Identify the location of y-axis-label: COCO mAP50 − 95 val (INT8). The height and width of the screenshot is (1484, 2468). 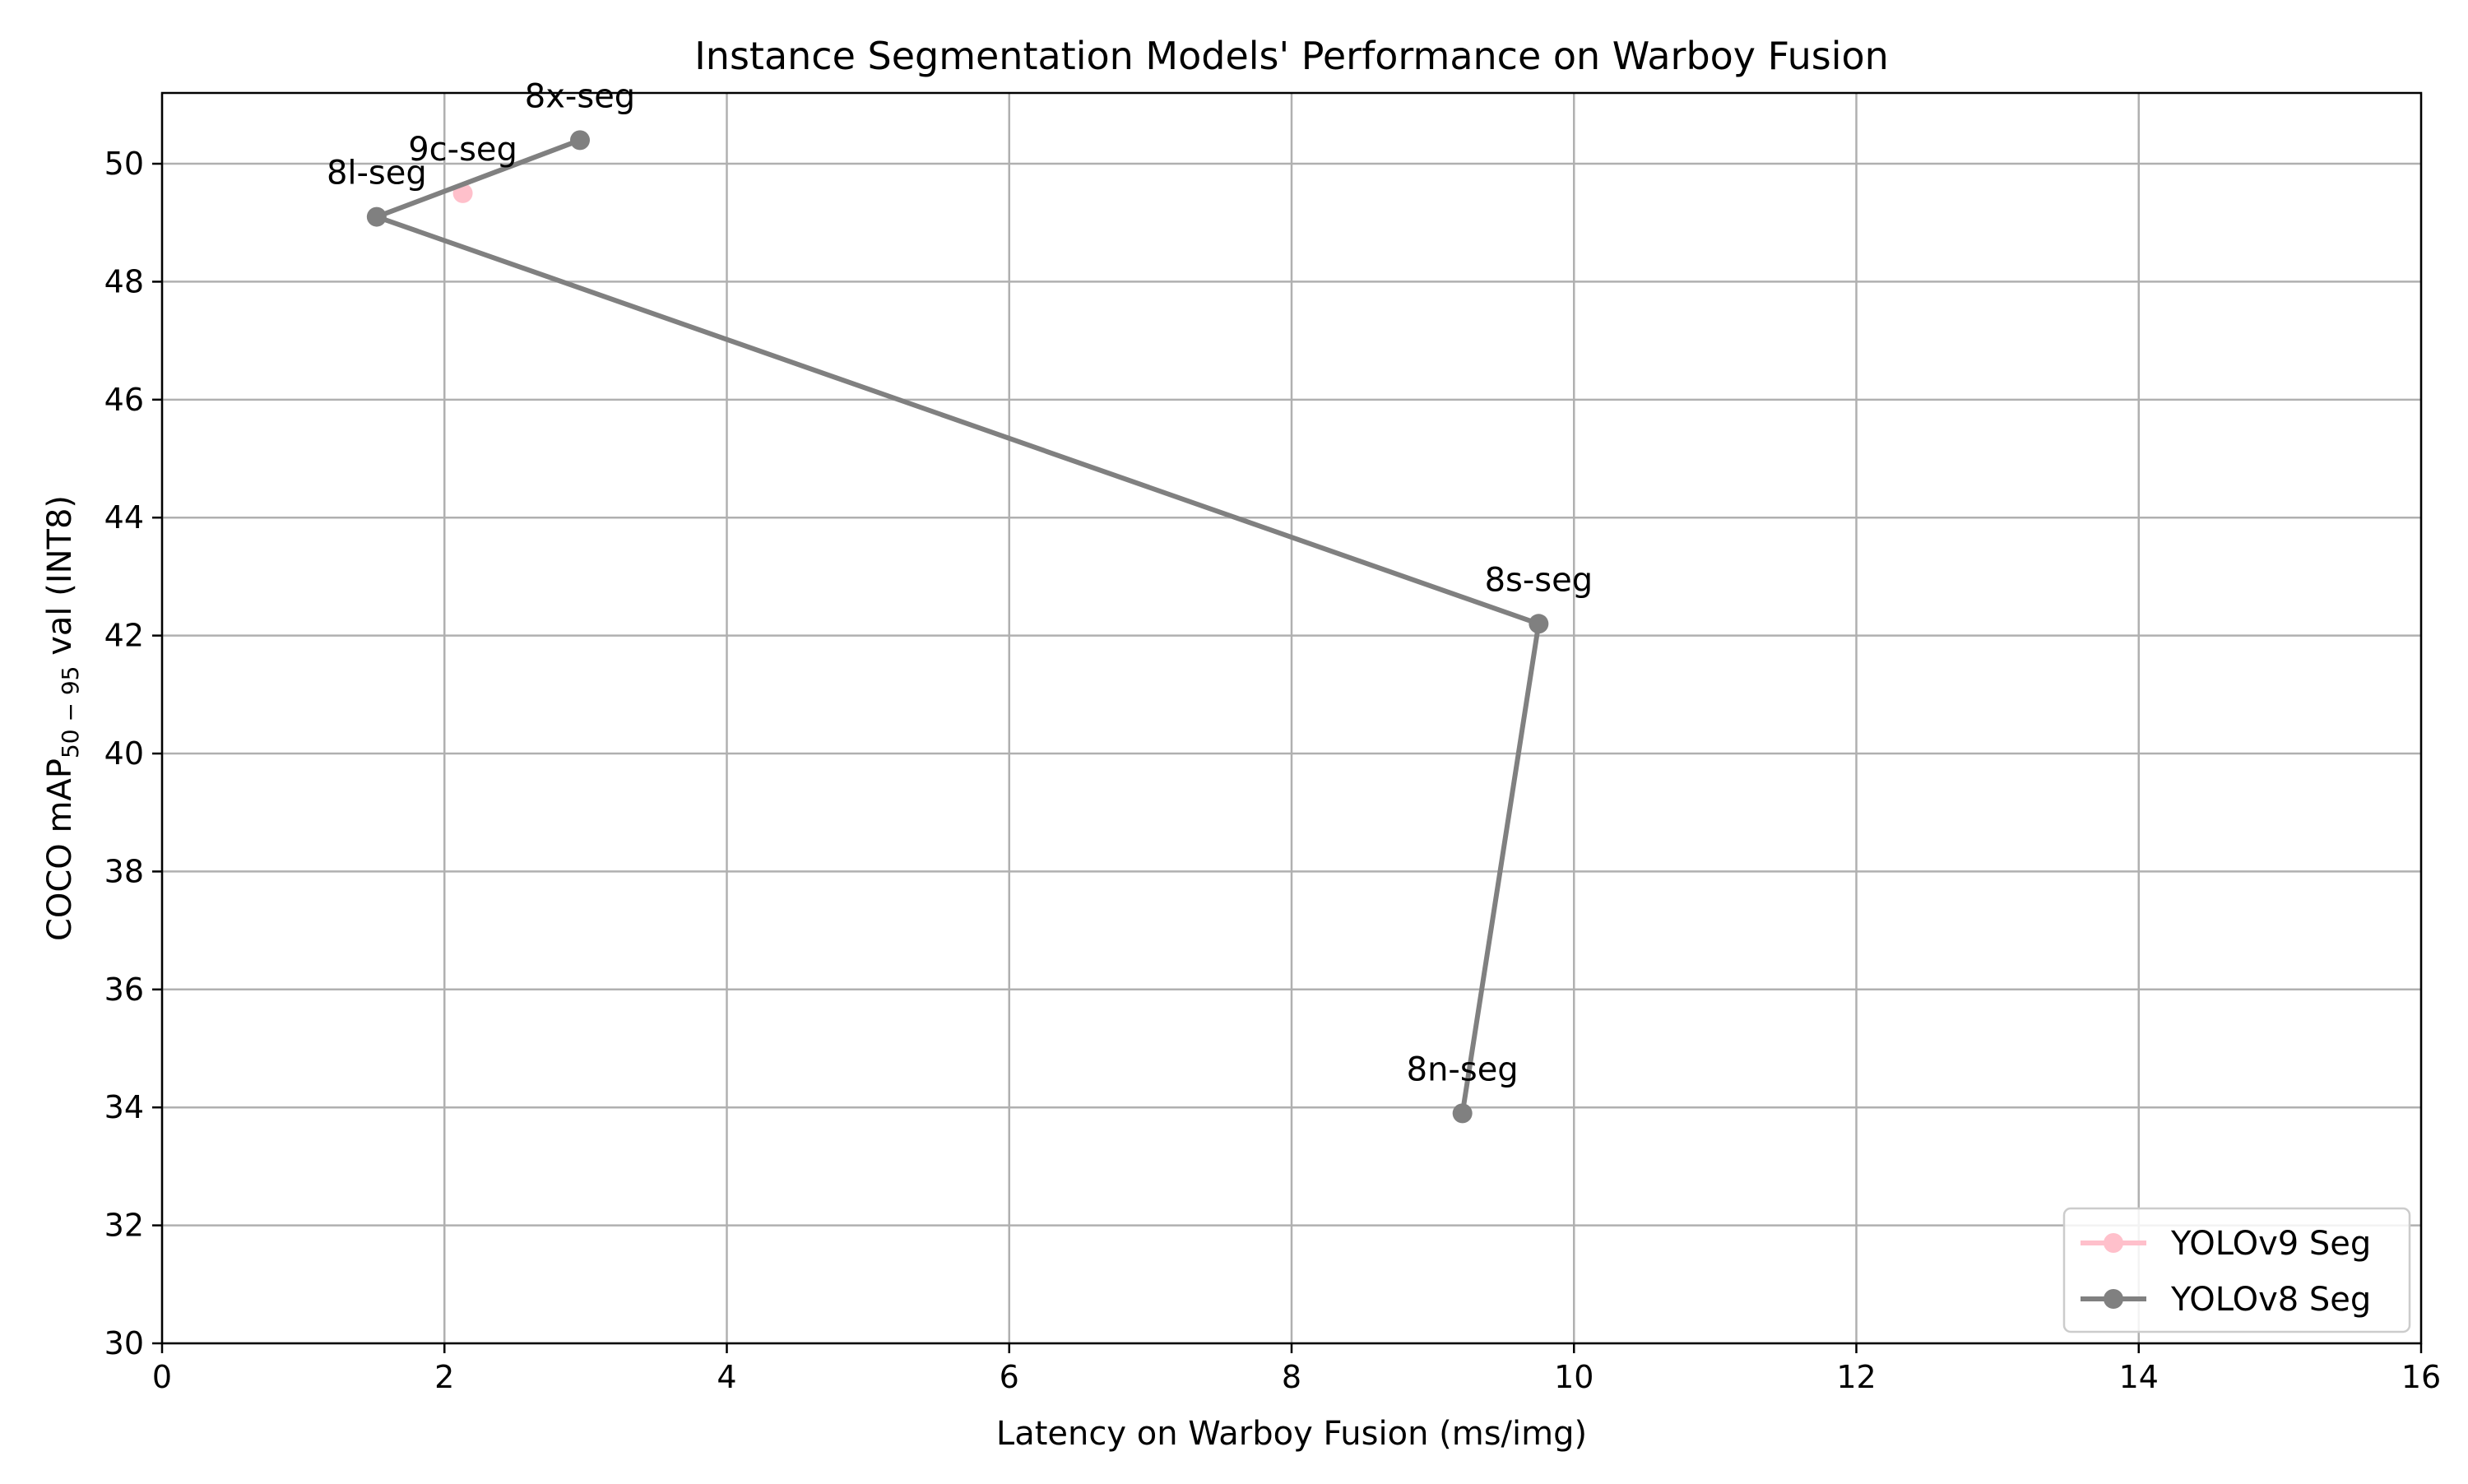
(62, 718).